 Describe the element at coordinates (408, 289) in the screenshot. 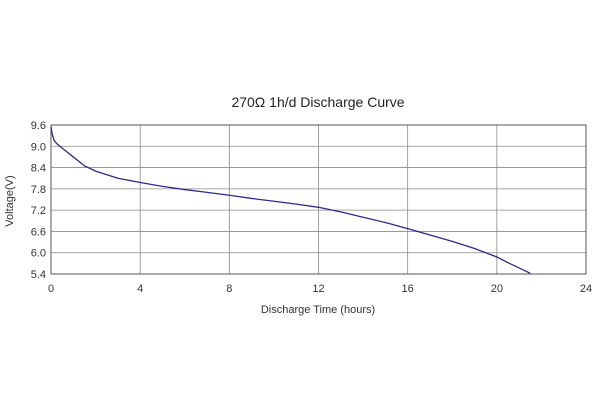

I see `x-tick-label: 16` at that location.